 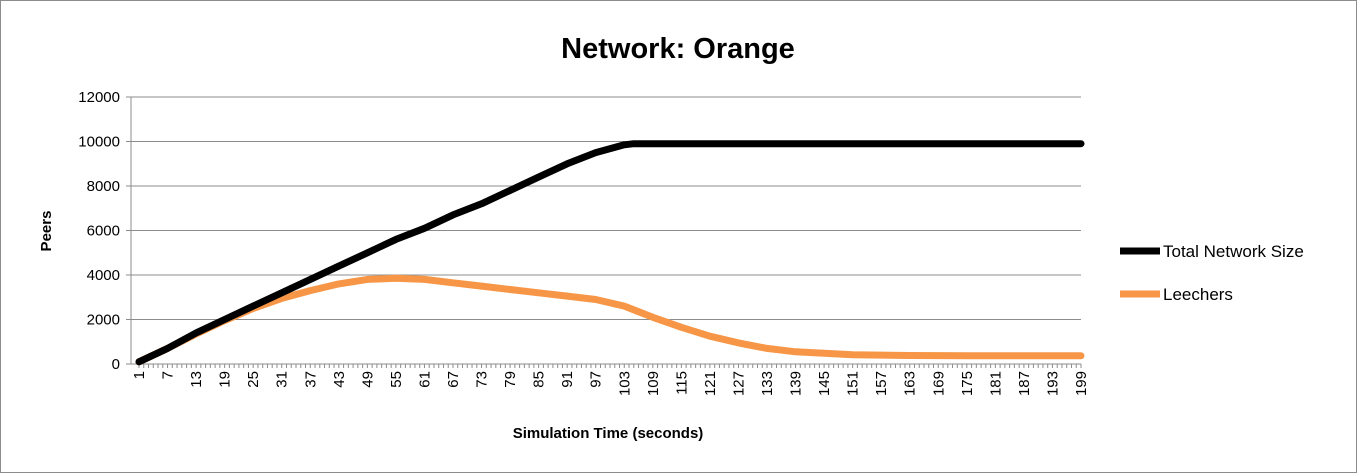 I want to click on x-tick-label: 133, so click(x=767, y=383).